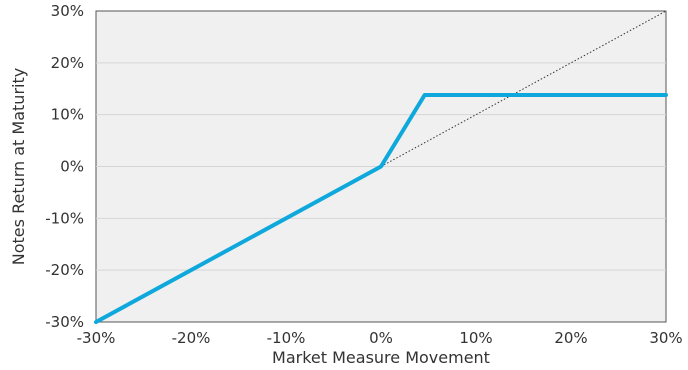 This screenshot has height=370, width=688. Describe the element at coordinates (18, 166) in the screenshot. I see `y-axis-title: Notes Return at Maturity` at that location.